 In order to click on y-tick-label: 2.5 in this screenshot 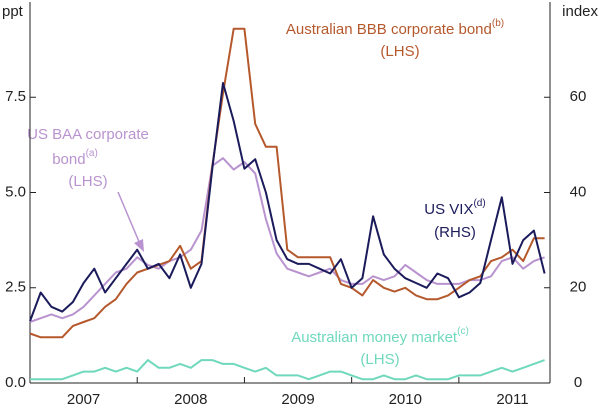, I will do `click(15, 287)`.